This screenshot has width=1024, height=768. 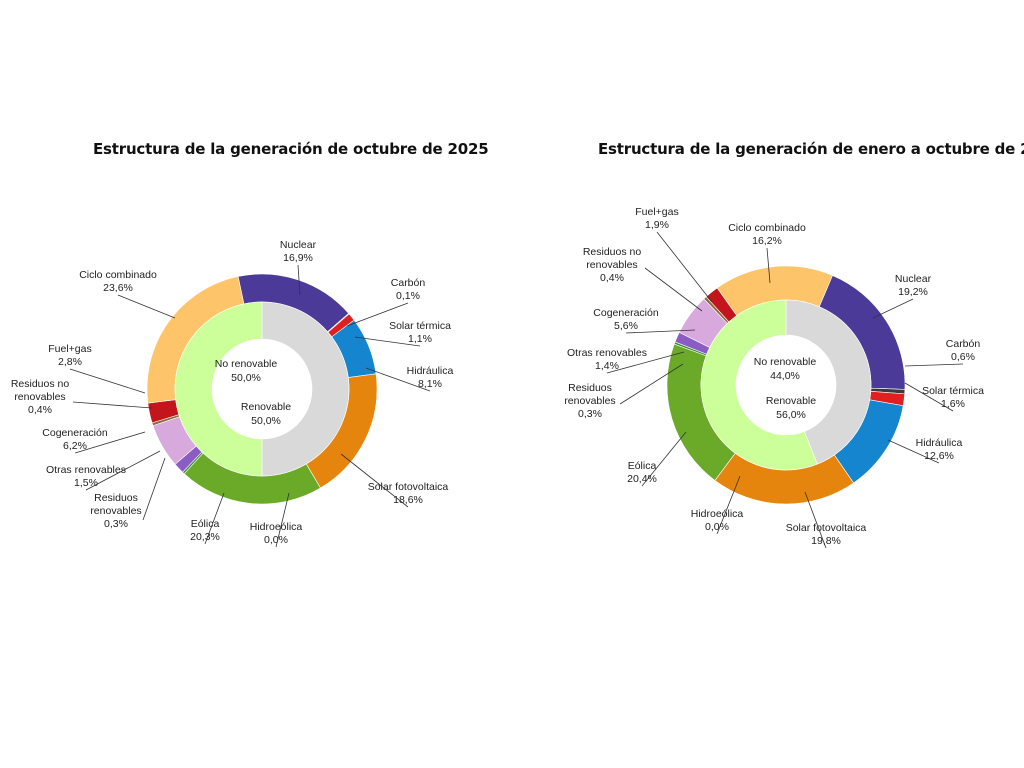 I want to click on label-value-carbon: 0,6%, so click(x=963, y=357).